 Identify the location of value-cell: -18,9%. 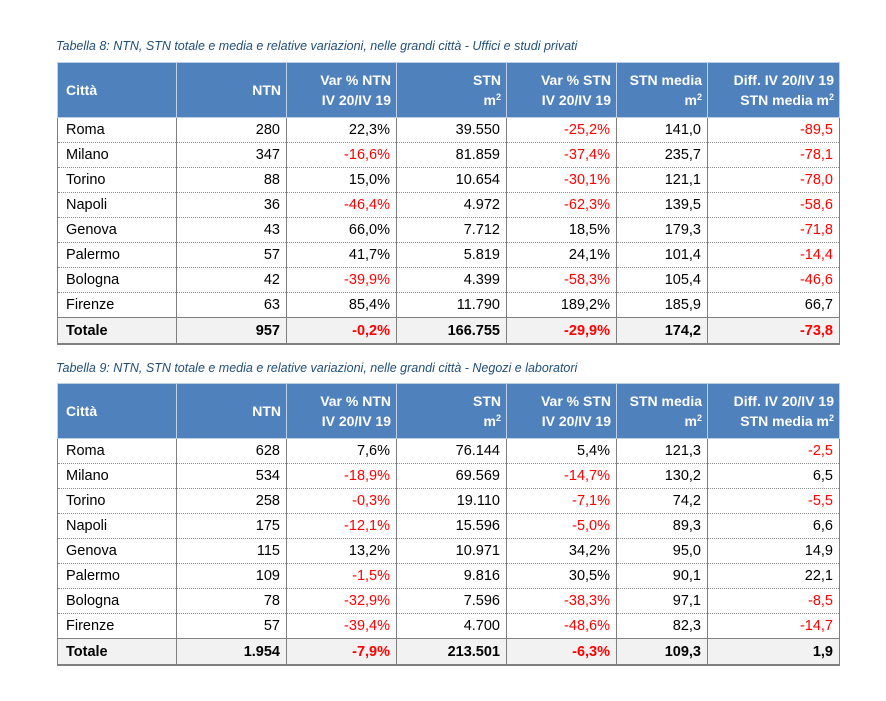
(341, 476).